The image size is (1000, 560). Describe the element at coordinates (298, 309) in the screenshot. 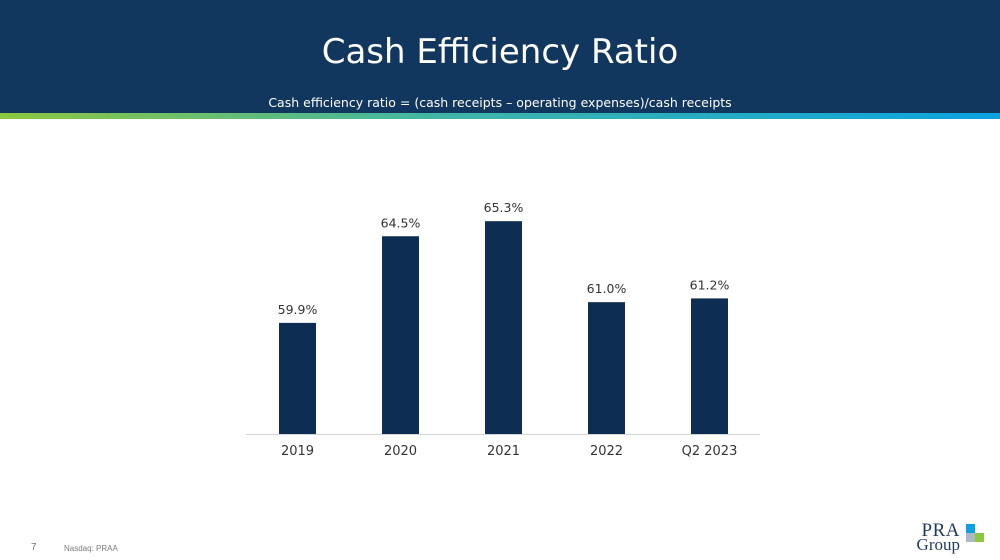

I see `data-label: 59.9%` at that location.